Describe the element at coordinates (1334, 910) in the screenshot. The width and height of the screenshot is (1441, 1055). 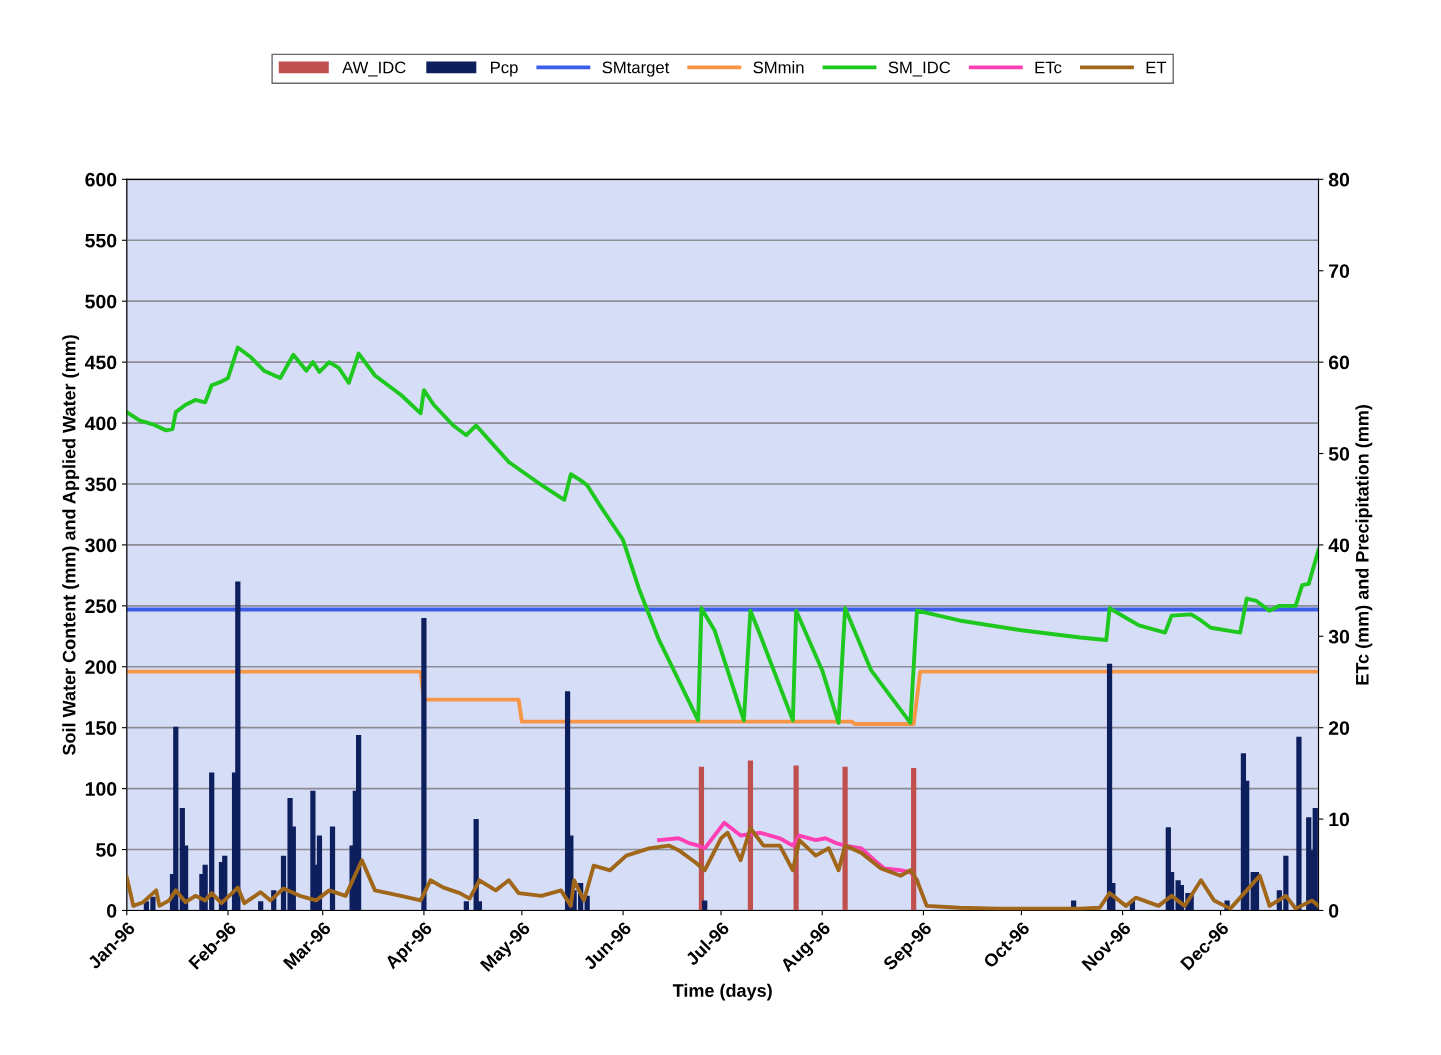
I see `y2-tick-label: 0` at that location.